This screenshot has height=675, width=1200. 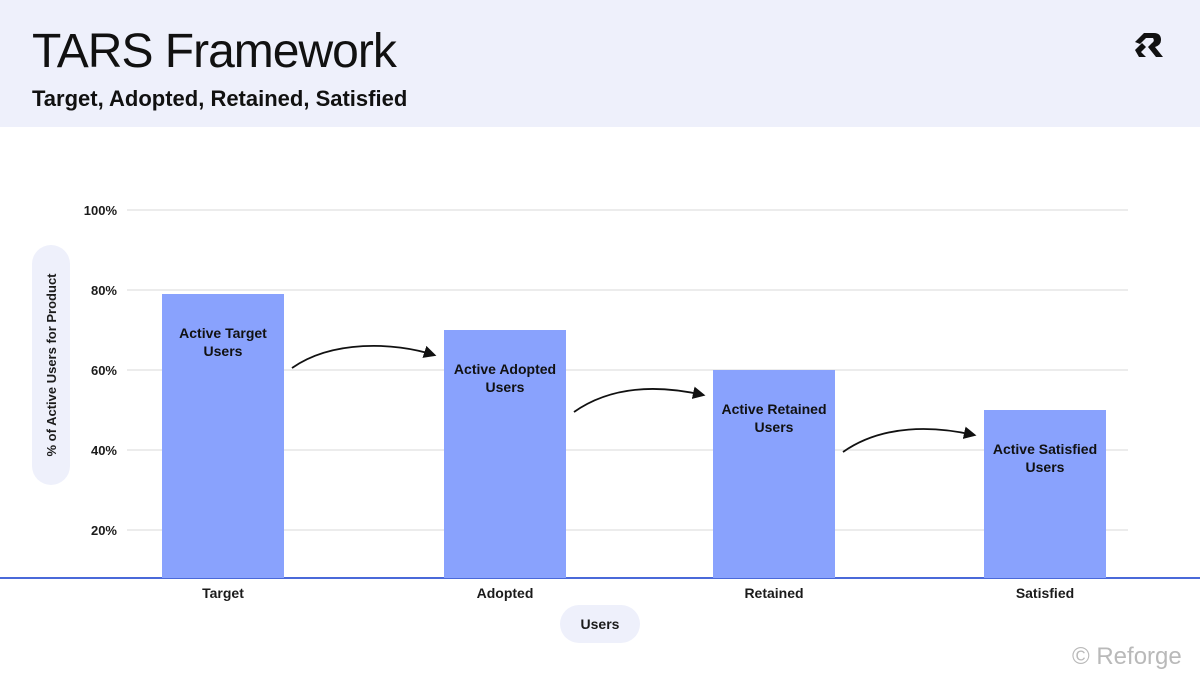 I want to click on y-axis-label-text: % of Active Users for Product, so click(x=51, y=365).